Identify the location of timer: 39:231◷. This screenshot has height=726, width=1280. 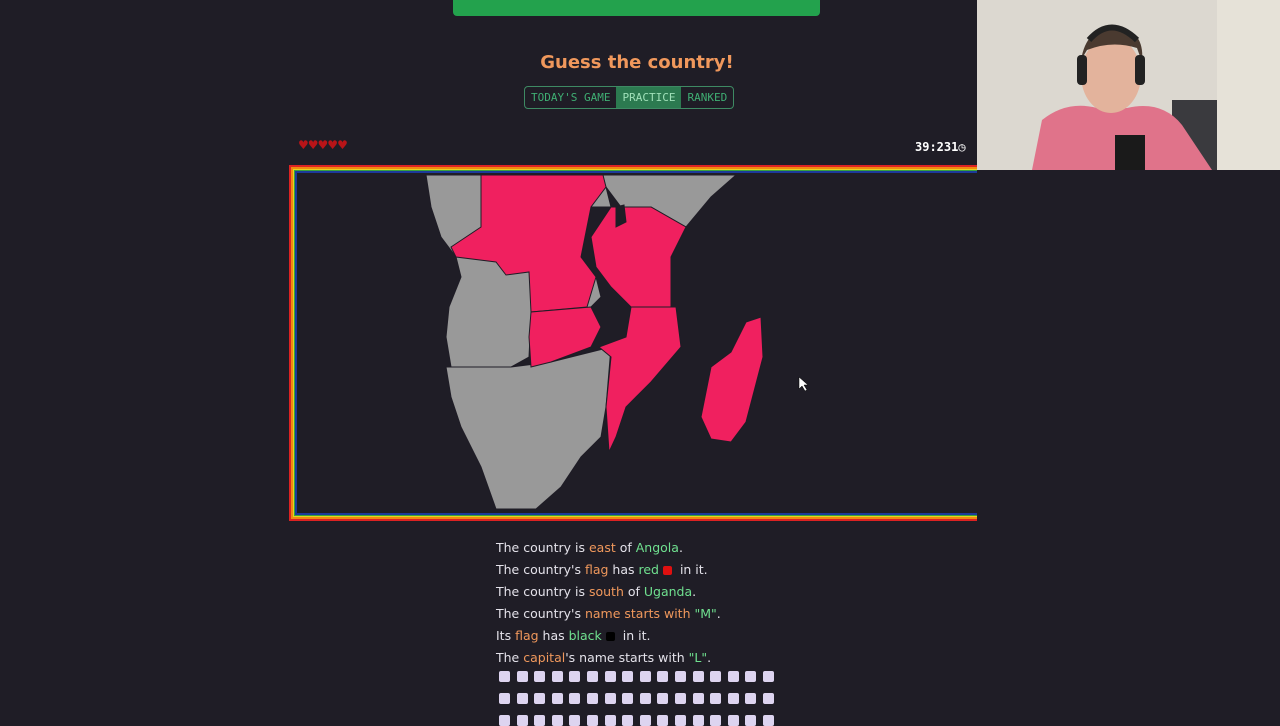
(940, 147).